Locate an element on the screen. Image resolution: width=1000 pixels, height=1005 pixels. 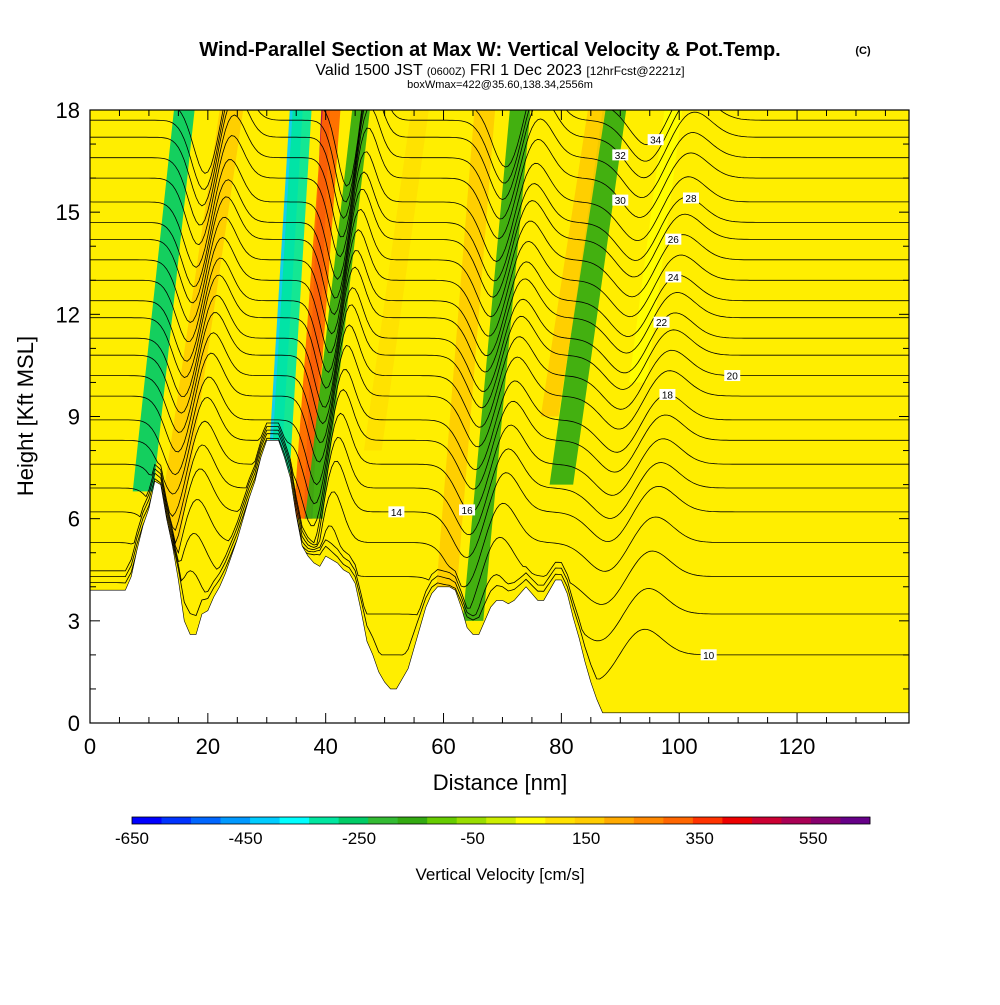
colorbar-tick-label: -650 is located at coordinates (132, 838).